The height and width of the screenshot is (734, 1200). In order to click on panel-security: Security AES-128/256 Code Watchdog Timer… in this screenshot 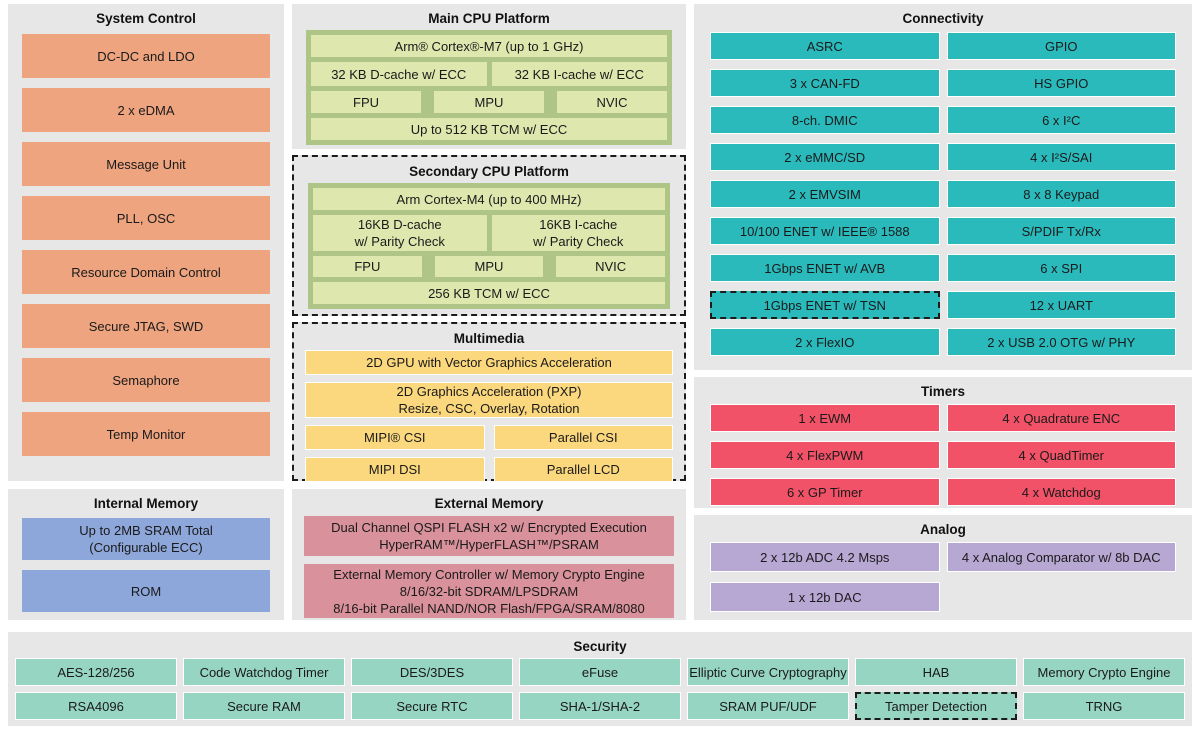, I will do `click(600, 679)`.